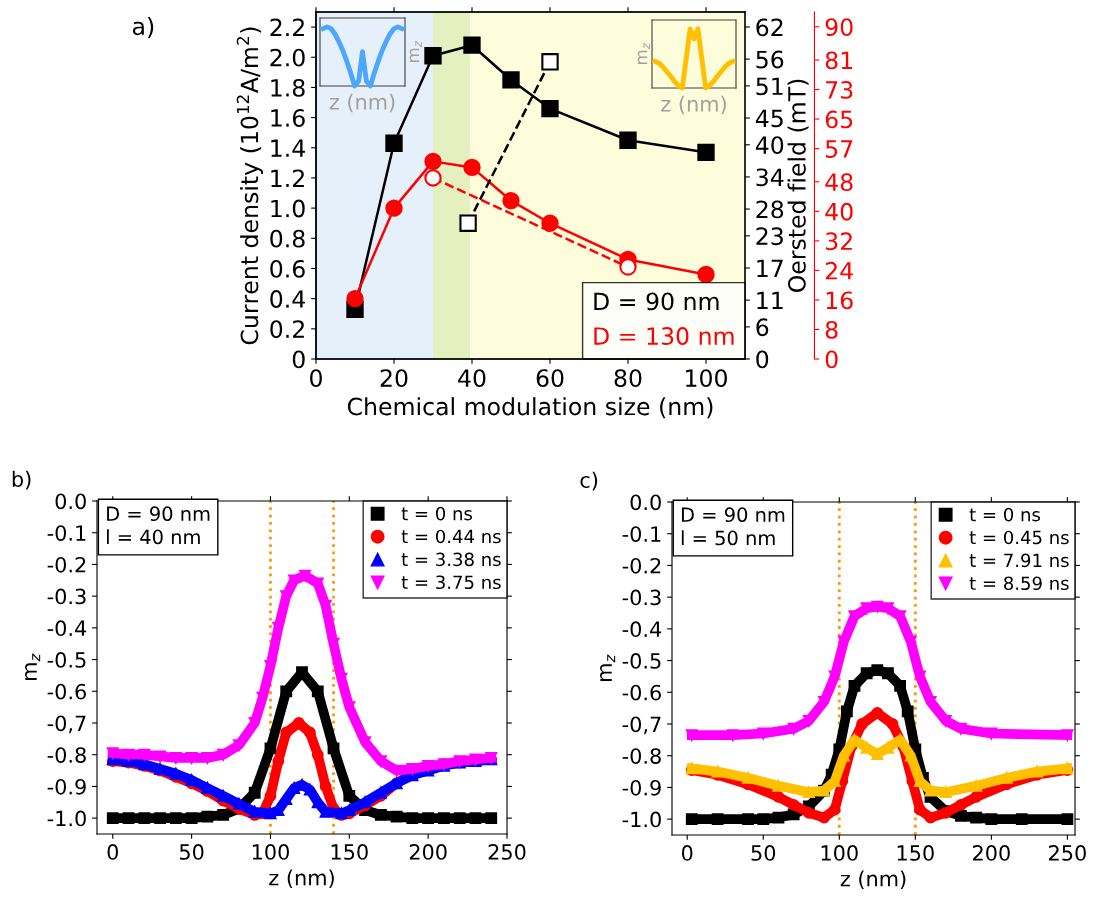 Image resolution: width=1098 pixels, height=915 pixels. Describe the element at coordinates (1019, 537) in the screenshot. I see `legend-label: t = 0.45 ns` at that location.